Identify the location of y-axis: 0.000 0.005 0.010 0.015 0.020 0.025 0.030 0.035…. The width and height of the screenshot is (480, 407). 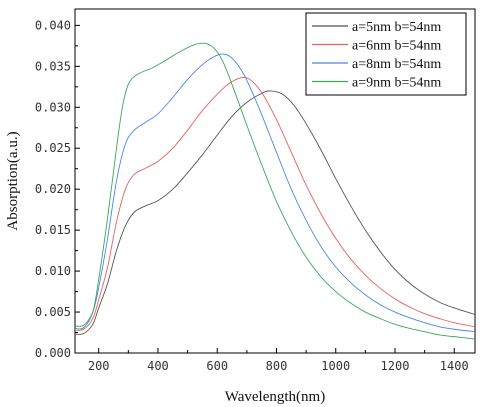
(57, 189).